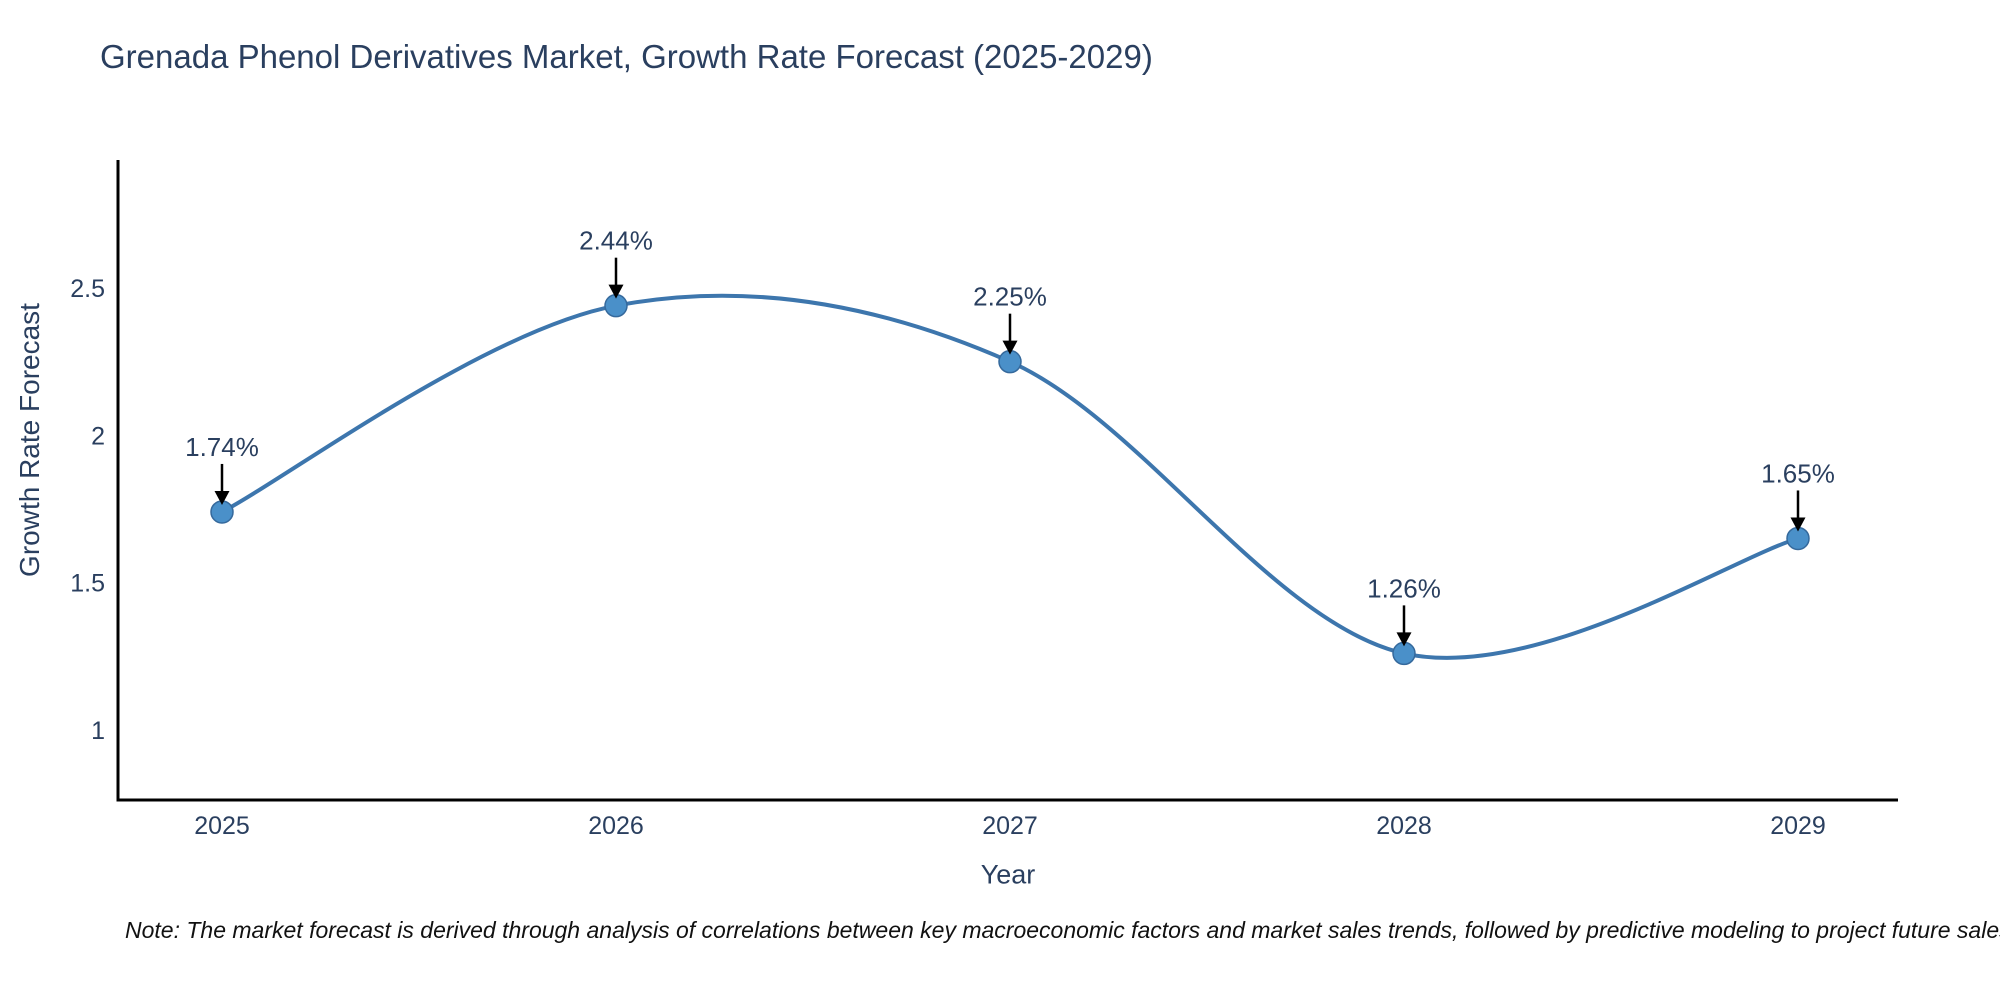 The width and height of the screenshot is (2000, 1000). I want to click on x-axis-title: Year, so click(1008, 874).